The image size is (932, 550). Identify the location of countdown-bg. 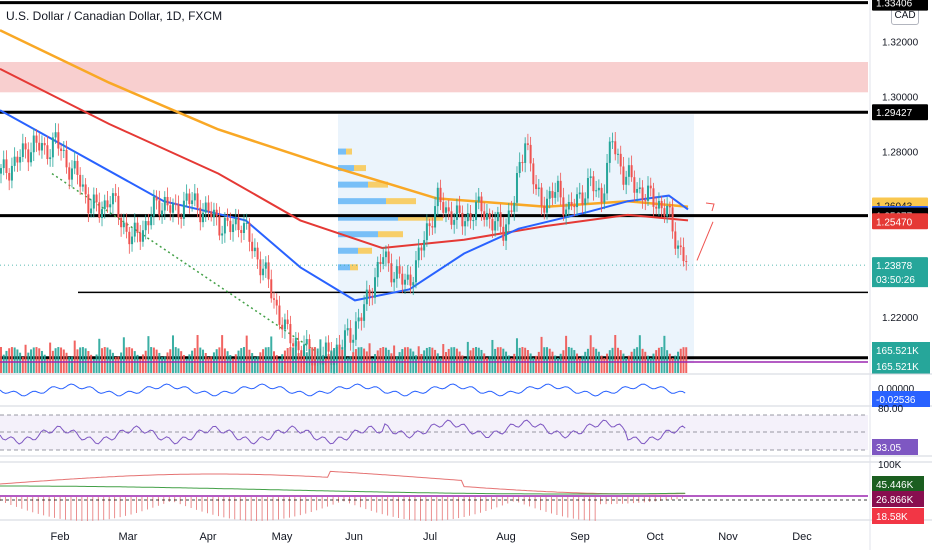
(900, 279).